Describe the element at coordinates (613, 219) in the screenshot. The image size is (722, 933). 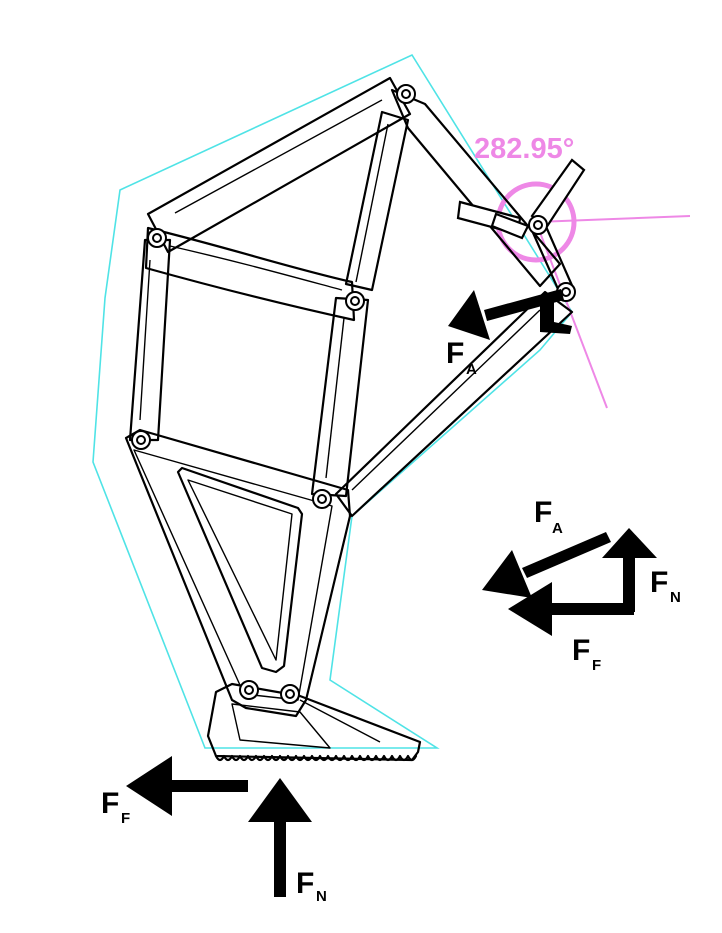
I see `angle-reference-line` at that location.